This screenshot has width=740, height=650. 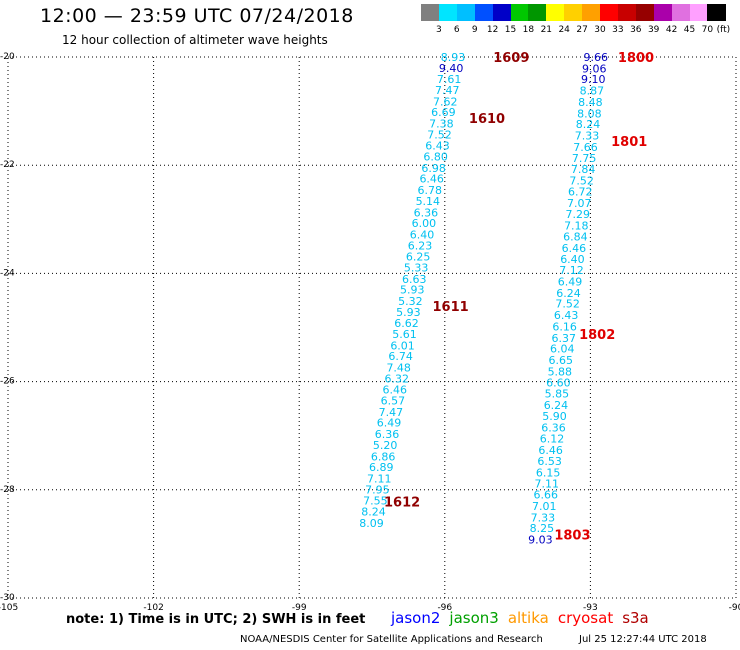 I want to click on wave-height-point: 6.65, so click(x=561, y=360).